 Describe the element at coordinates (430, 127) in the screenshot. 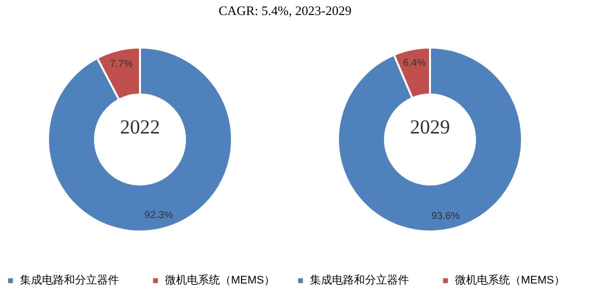

I see `text: 2029` at that location.